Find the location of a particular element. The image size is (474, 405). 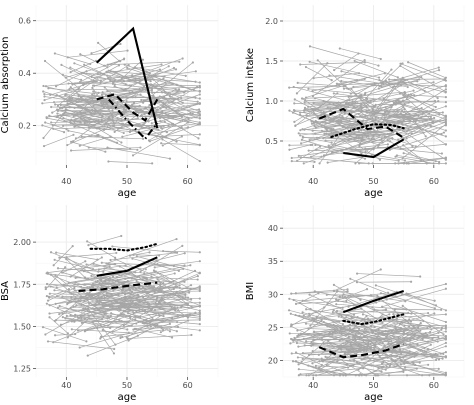

y-axis-label: Calcium absorption is located at coordinates (5, 85).